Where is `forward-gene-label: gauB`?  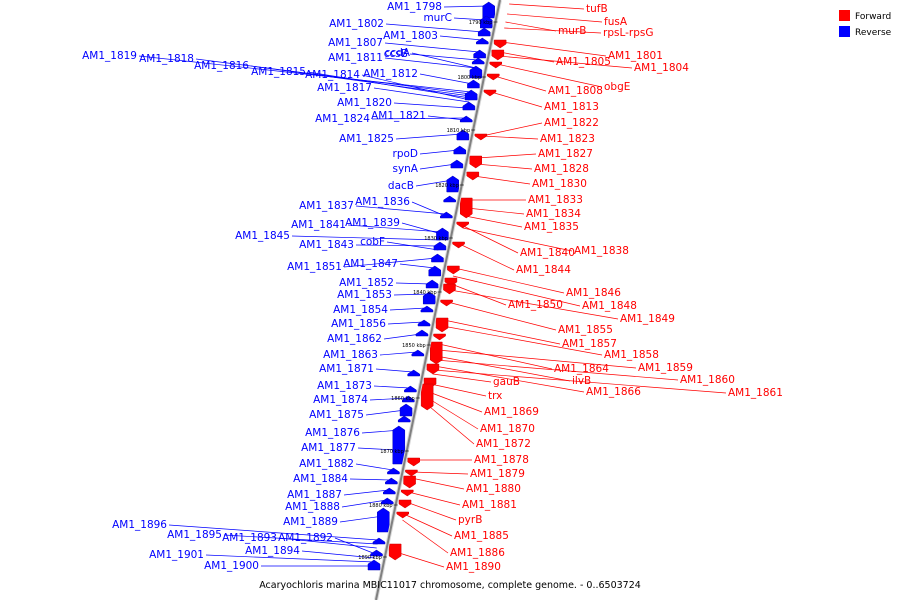 forward-gene-label: gauB is located at coordinates (506, 382).